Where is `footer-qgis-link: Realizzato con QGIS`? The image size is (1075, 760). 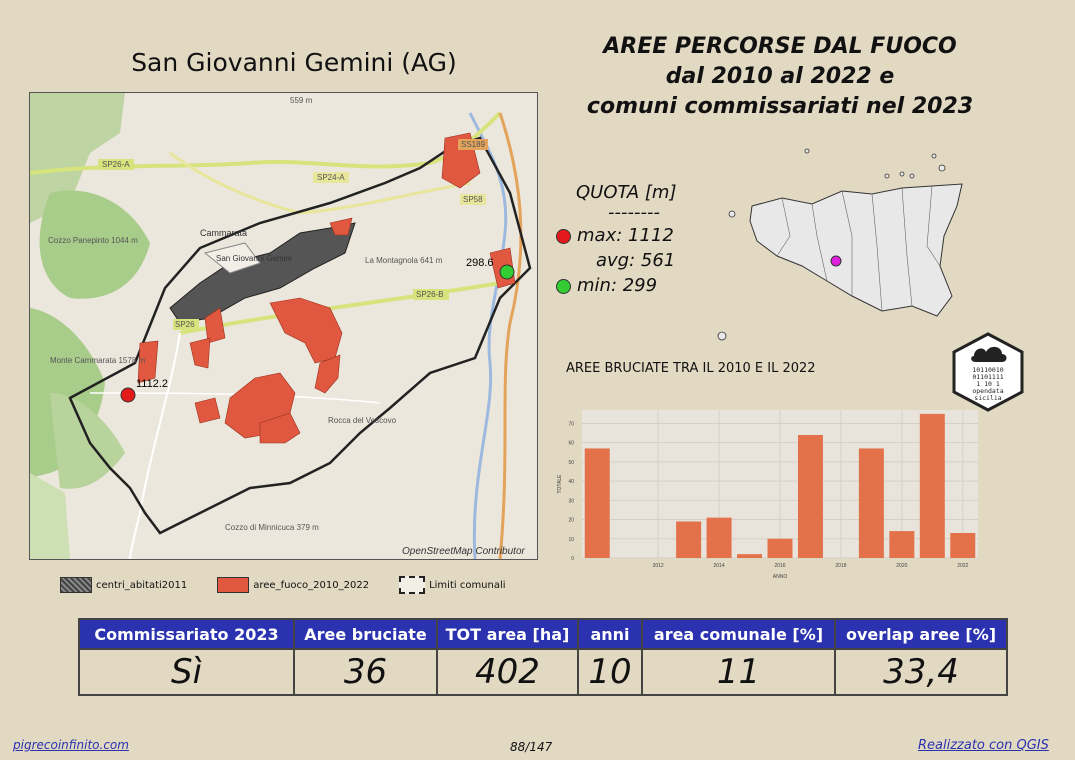 footer-qgis-link: Realizzato con QGIS is located at coordinates (983, 745).